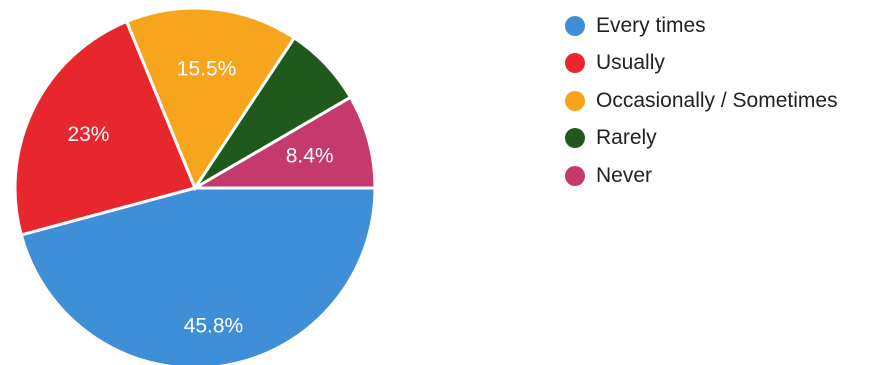  What do you see at coordinates (630, 63) in the screenshot?
I see `legend-label-usually: Usually` at bounding box center [630, 63].